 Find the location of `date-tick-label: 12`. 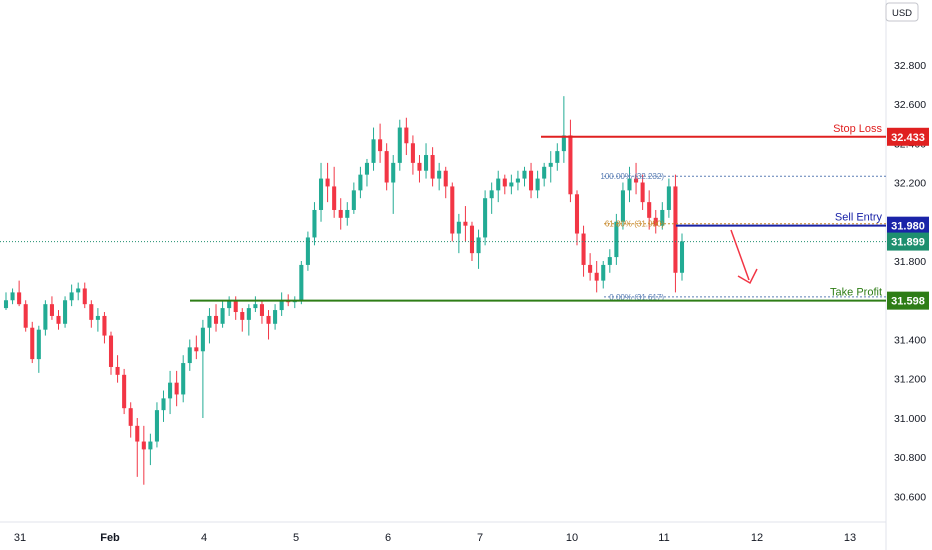

date-tick-label: 12 is located at coordinates (757, 538).